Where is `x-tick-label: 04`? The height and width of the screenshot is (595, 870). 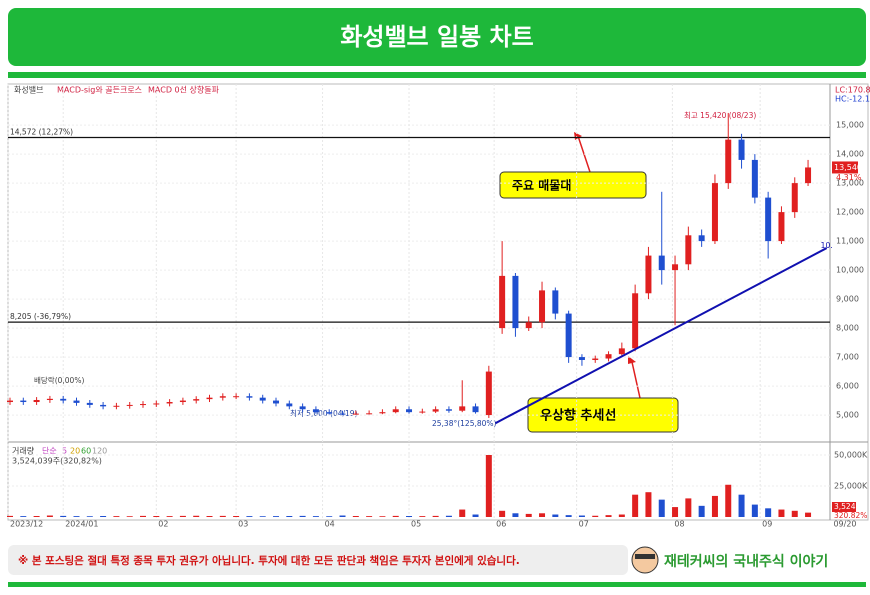
x-tick-label: 04 is located at coordinates (330, 524).